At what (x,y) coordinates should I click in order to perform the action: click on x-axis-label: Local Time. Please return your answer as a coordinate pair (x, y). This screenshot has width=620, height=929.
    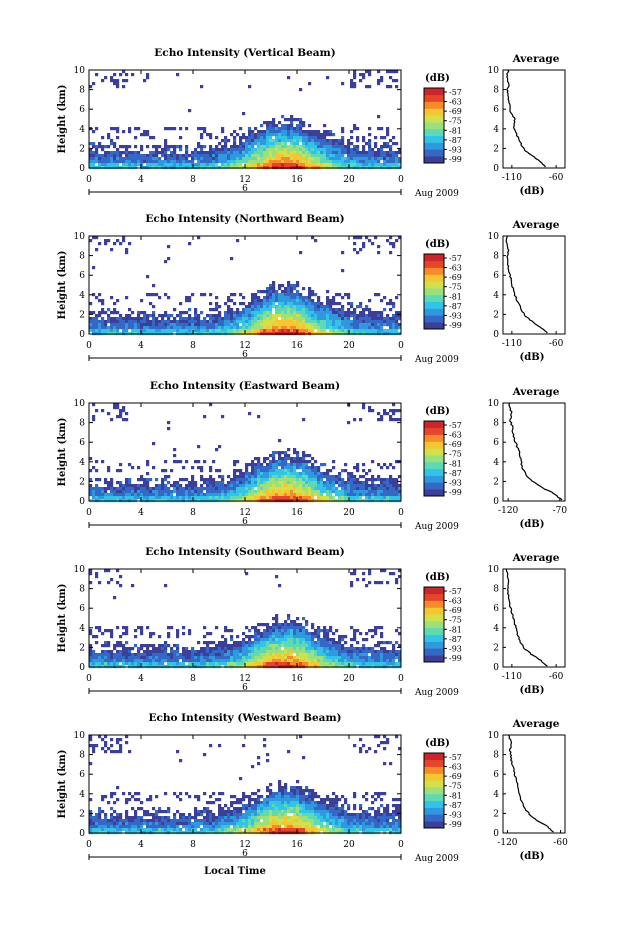
    Looking at the image, I should click on (235, 871).